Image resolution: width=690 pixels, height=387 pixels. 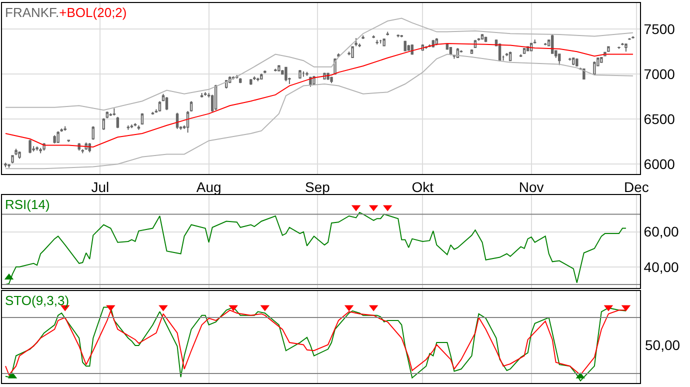 I want to click on x-tick-label: Jul, so click(x=100, y=186).